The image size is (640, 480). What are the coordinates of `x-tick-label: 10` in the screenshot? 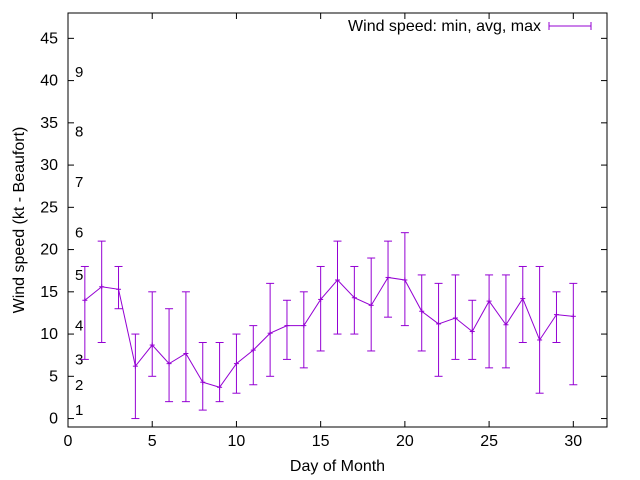 It's located at (237, 441).